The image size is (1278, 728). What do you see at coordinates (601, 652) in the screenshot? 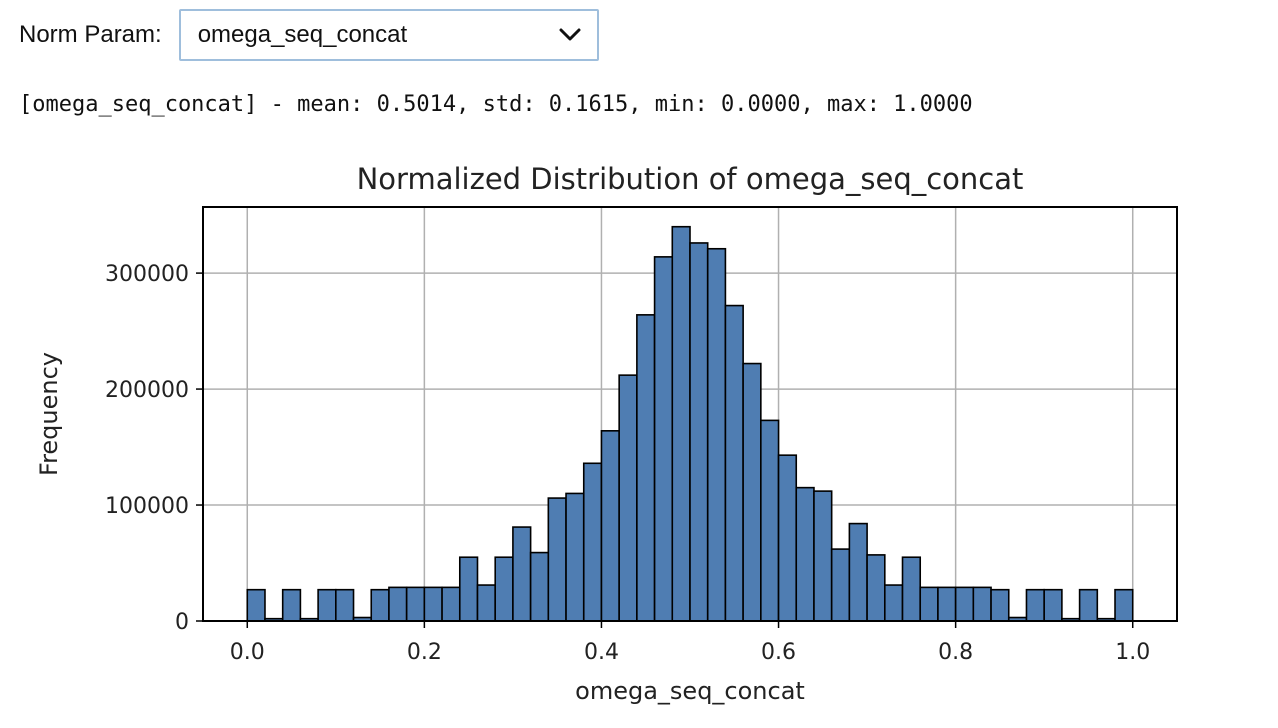
I see `x-tick-label: 0.4` at bounding box center [601, 652].